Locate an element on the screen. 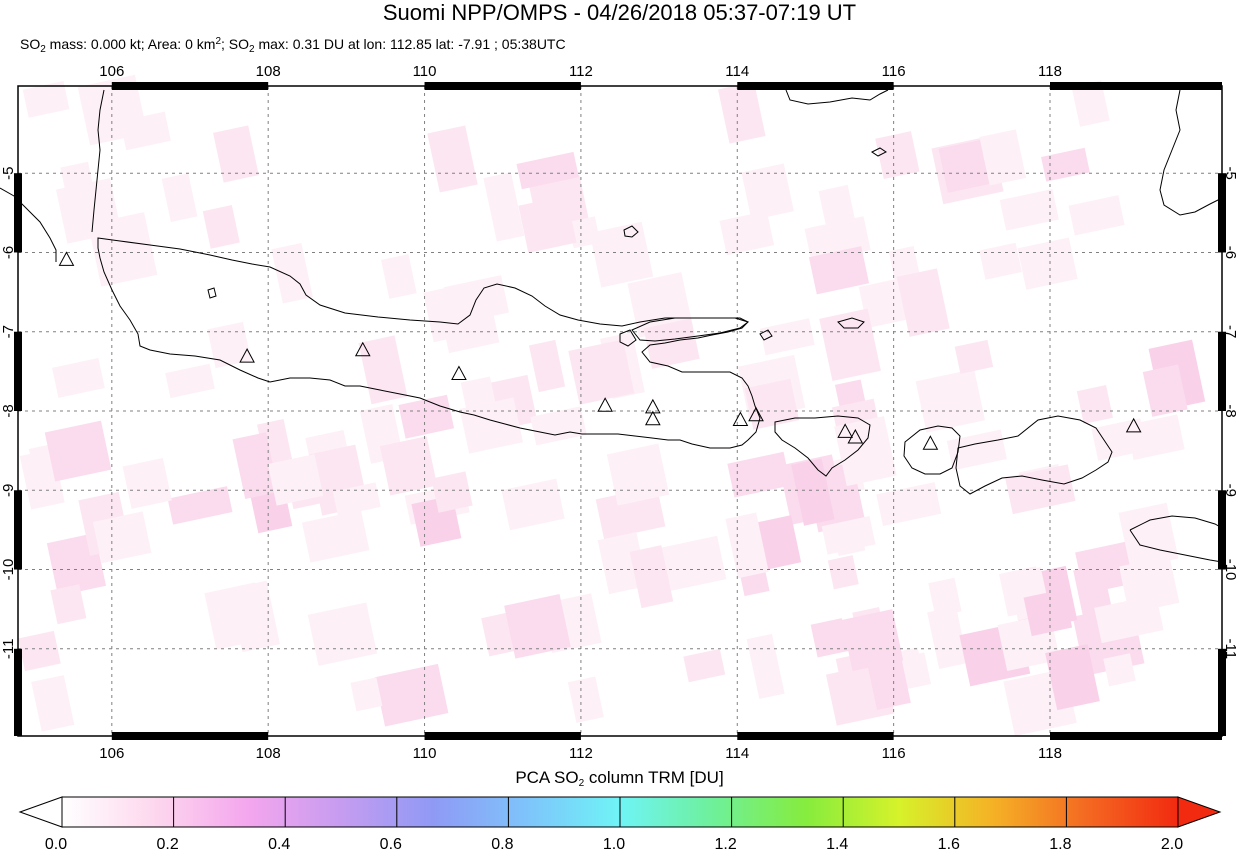 The image size is (1239, 856). mass-prefix: SO is located at coordinates (30, 44).